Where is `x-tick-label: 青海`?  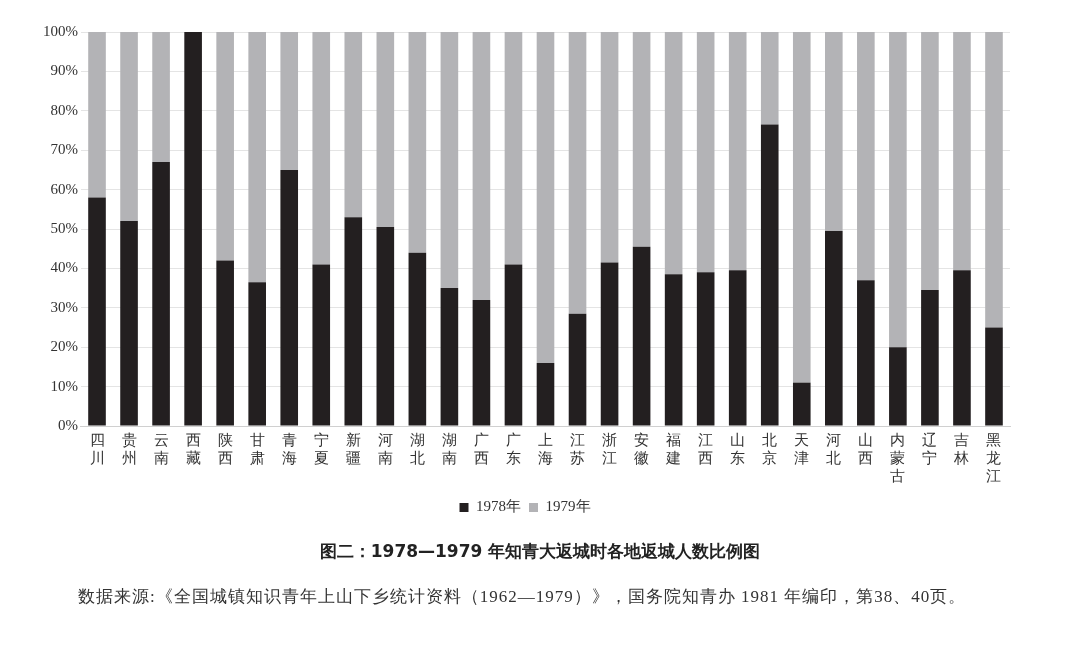 x-tick-label: 青海 is located at coordinates (289, 448).